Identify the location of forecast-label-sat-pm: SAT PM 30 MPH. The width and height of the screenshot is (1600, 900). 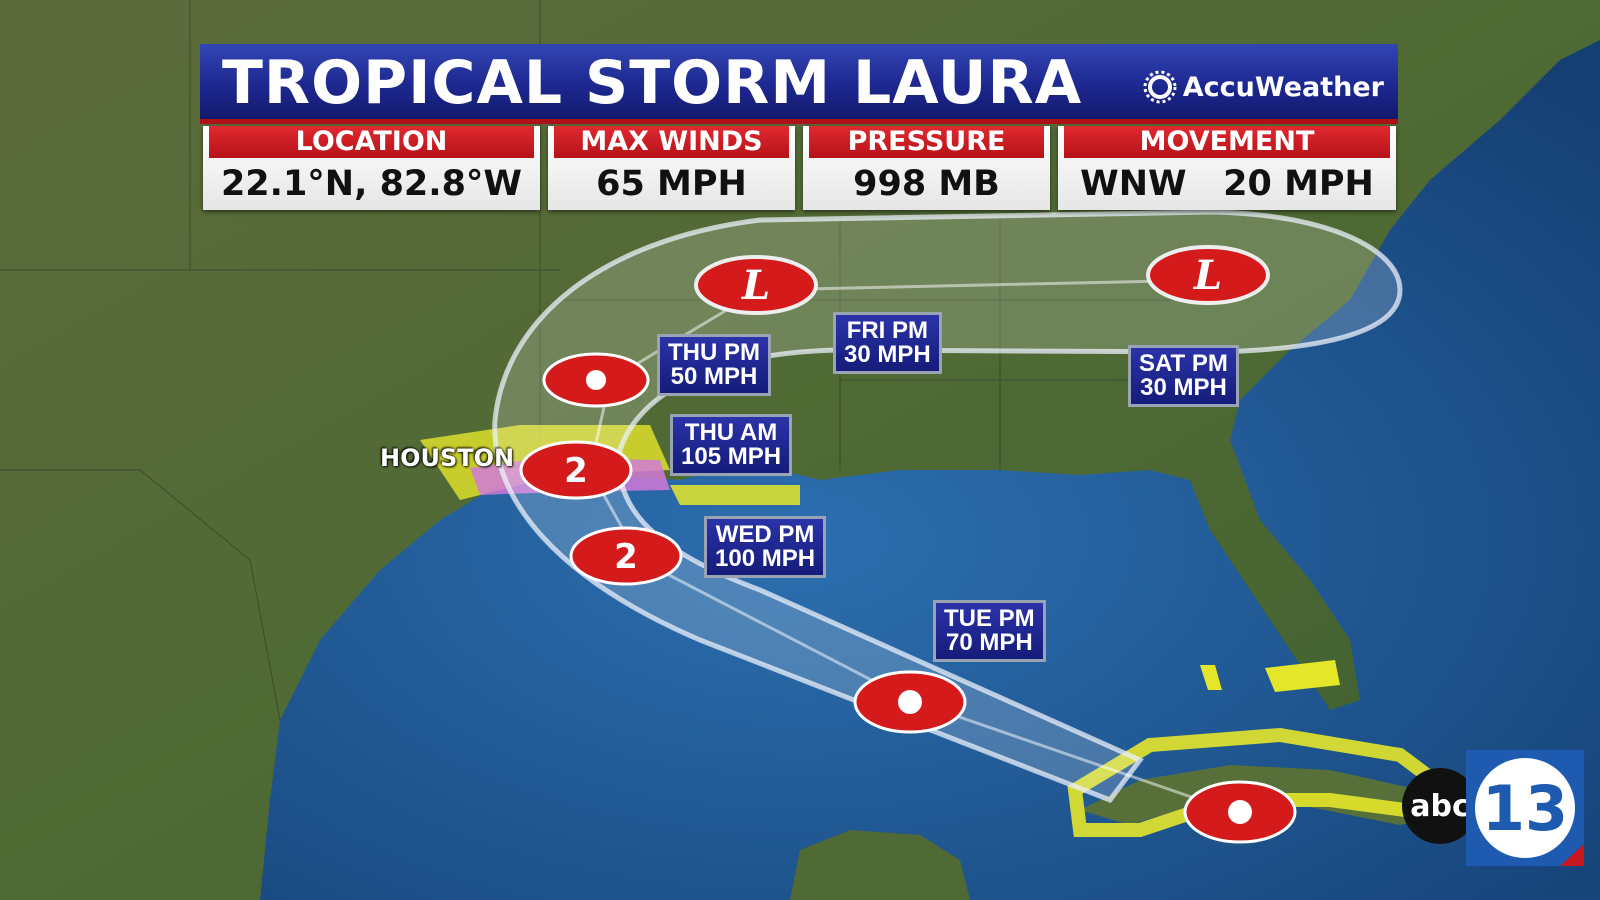
(1183, 376).